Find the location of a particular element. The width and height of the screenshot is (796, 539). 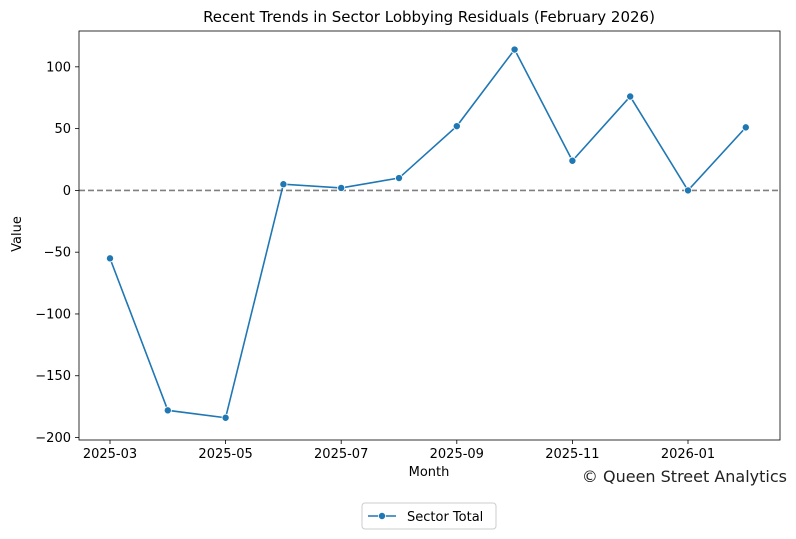

legend: Sector Total is located at coordinates (429, 516).